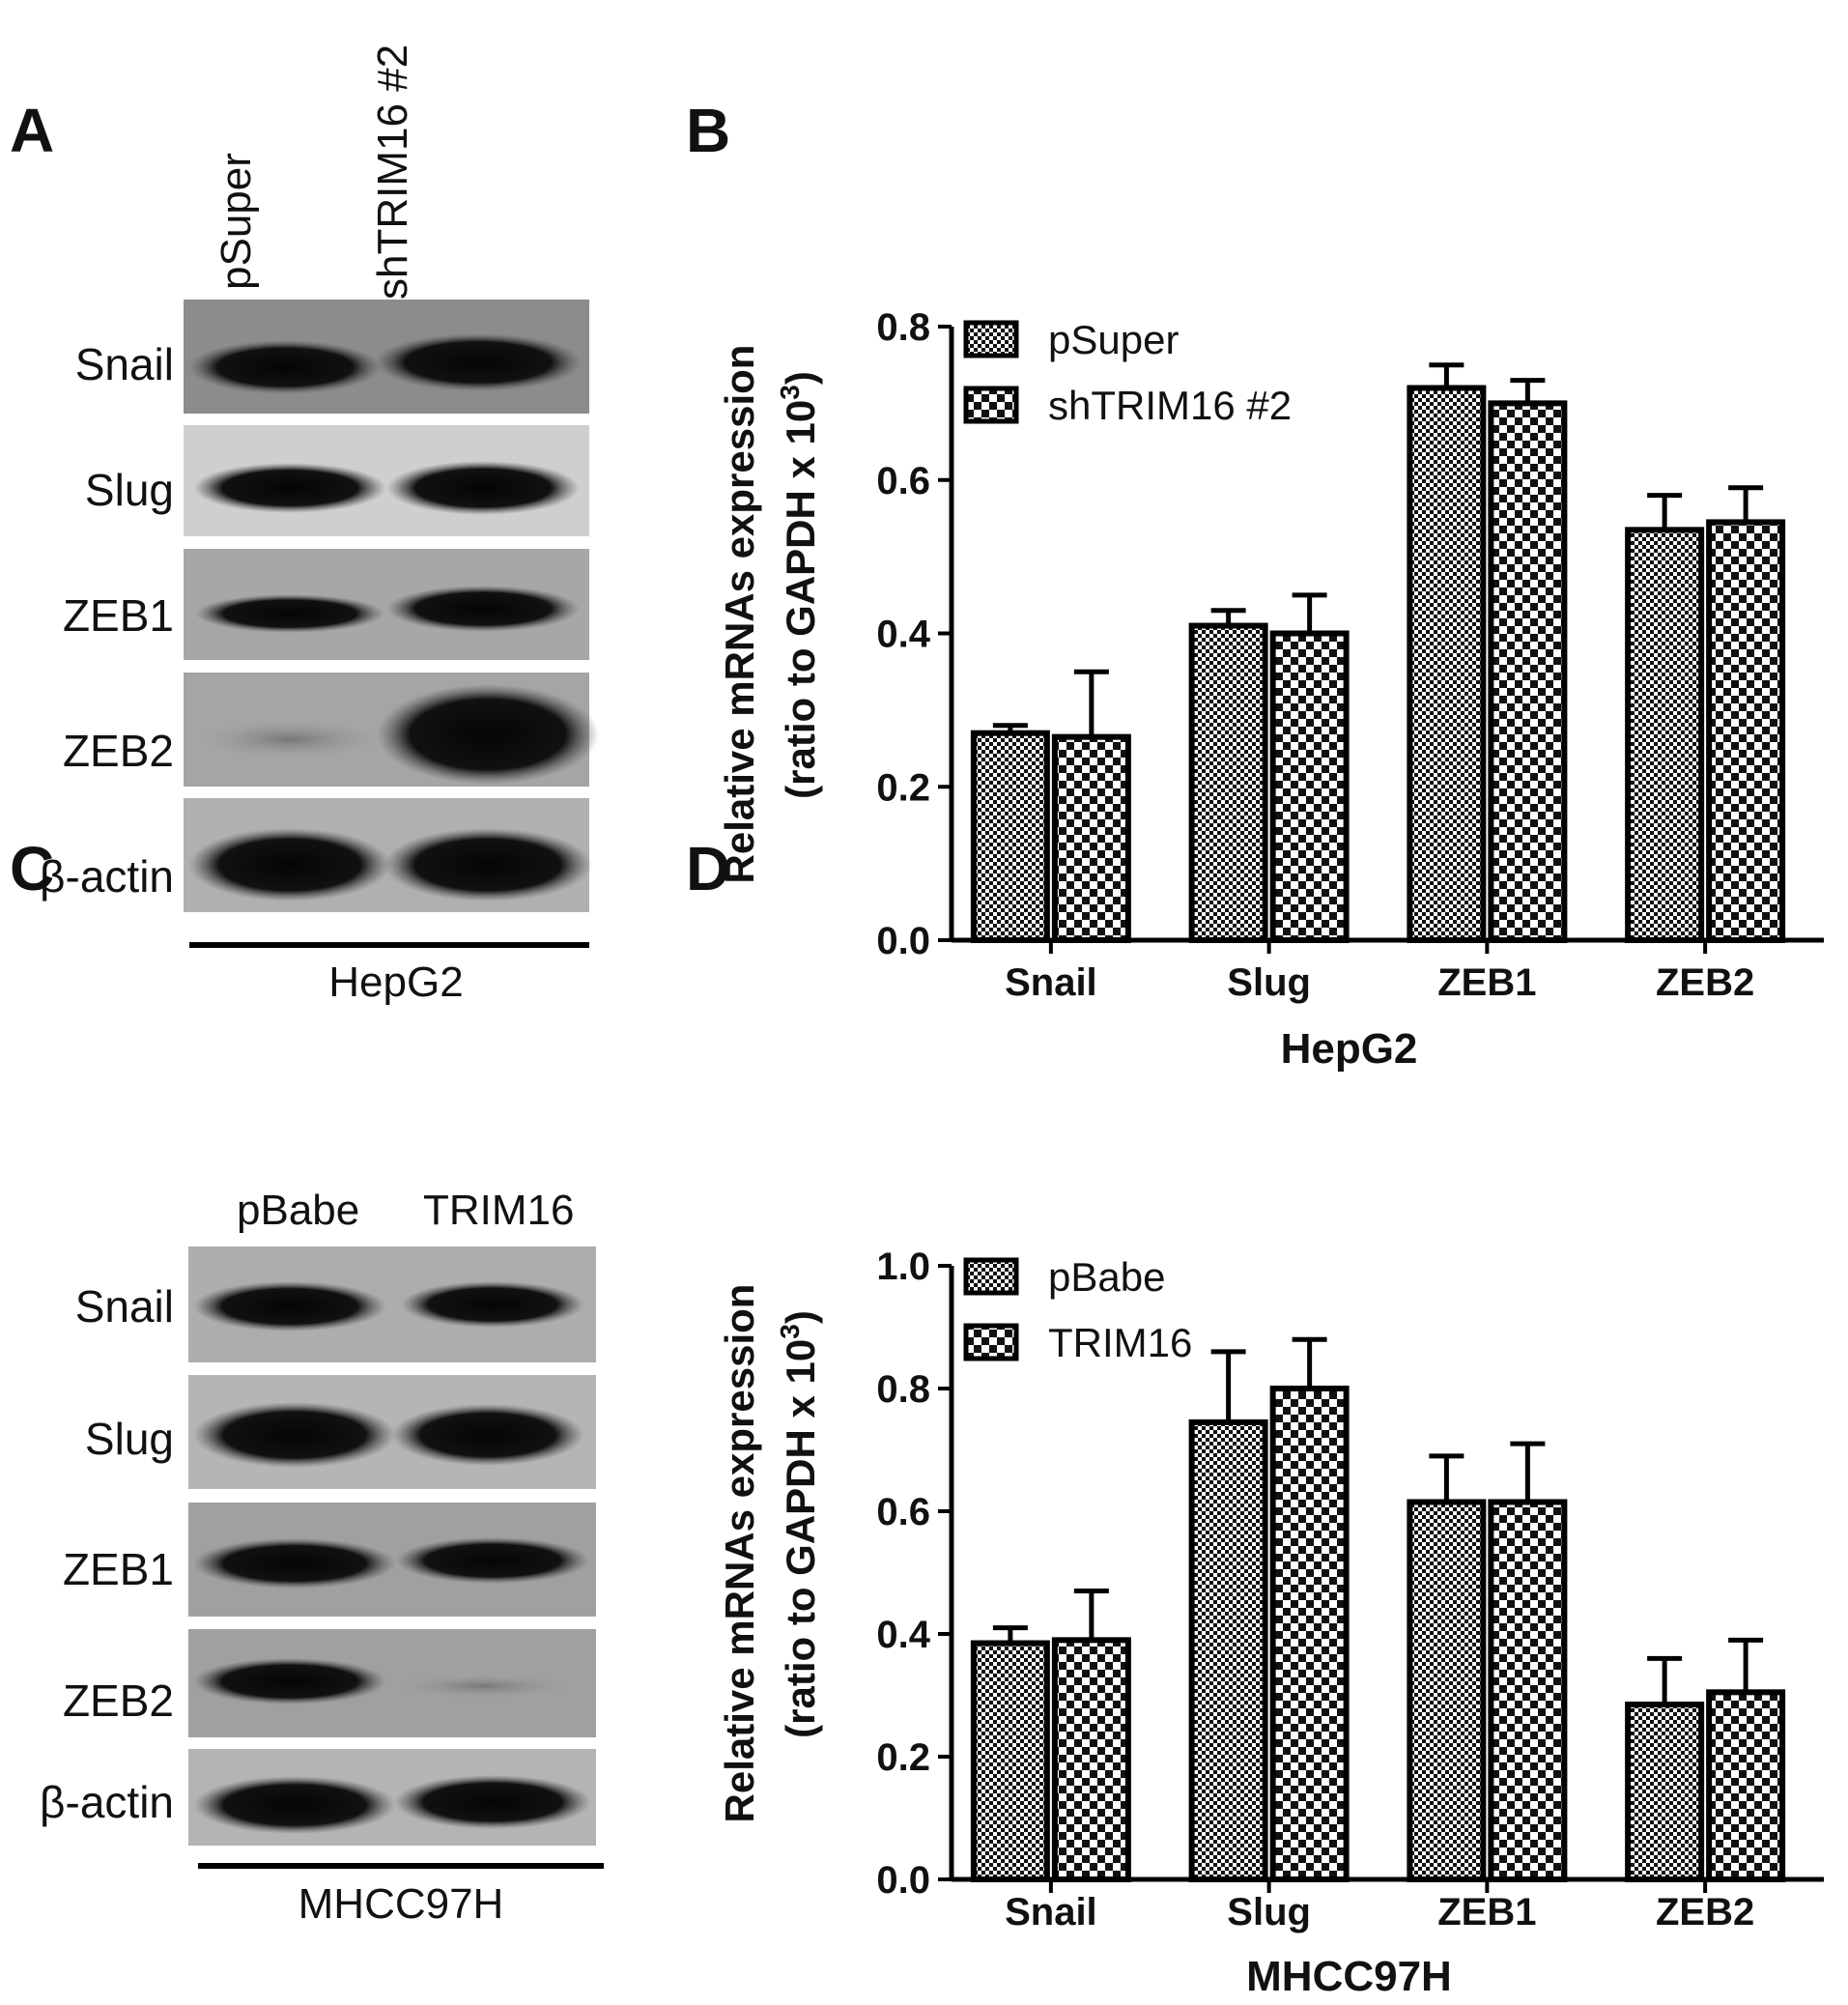  Describe the element at coordinates (401, 1866) in the screenshot. I see `blot-underline` at that location.